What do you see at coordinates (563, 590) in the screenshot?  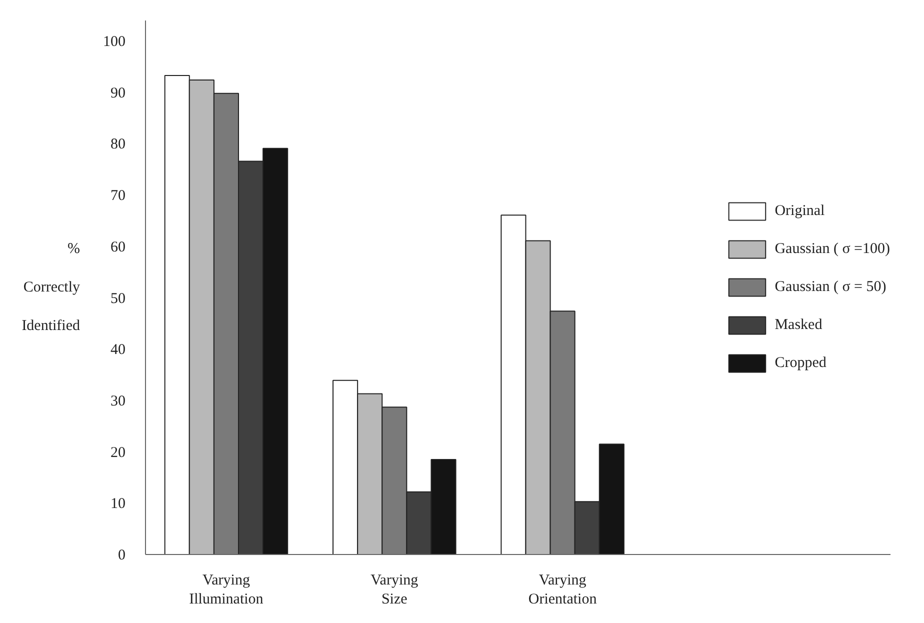 I see `x-tick-label: Varying Orientation` at bounding box center [563, 590].